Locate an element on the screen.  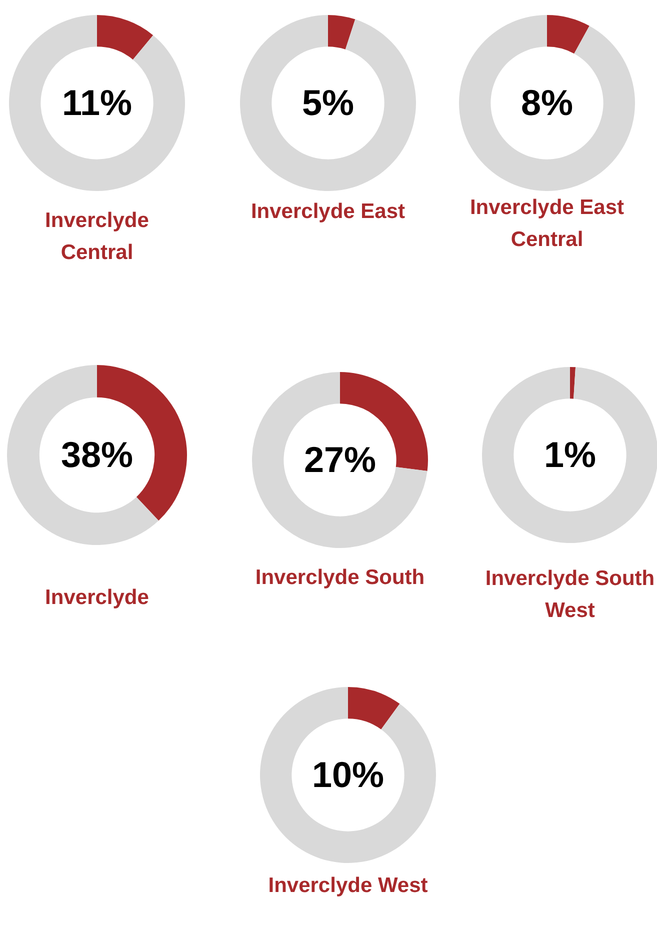
text: Inverclyde East Central is located at coordinates (547, 224).